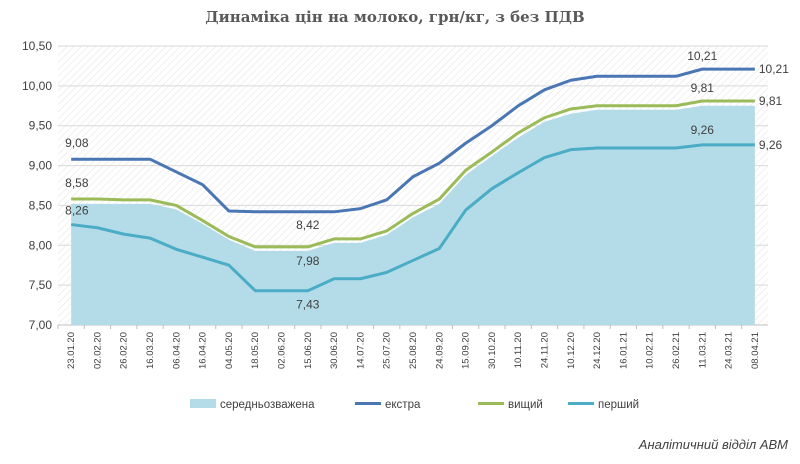  What do you see at coordinates (492, 350) in the screenshot?
I see `x-tick-label: 30.10.20` at bounding box center [492, 350].